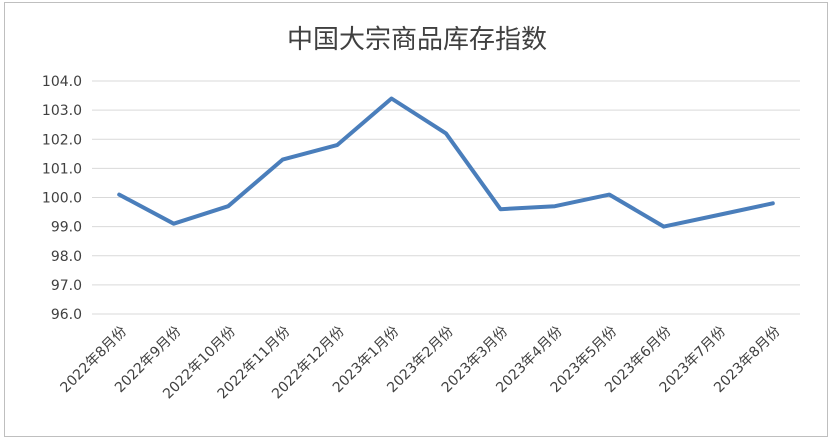 Image resolution: width=834 pixels, height=443 pixels. I want to click on y-tick-label: 101.0, so click(62, 169).